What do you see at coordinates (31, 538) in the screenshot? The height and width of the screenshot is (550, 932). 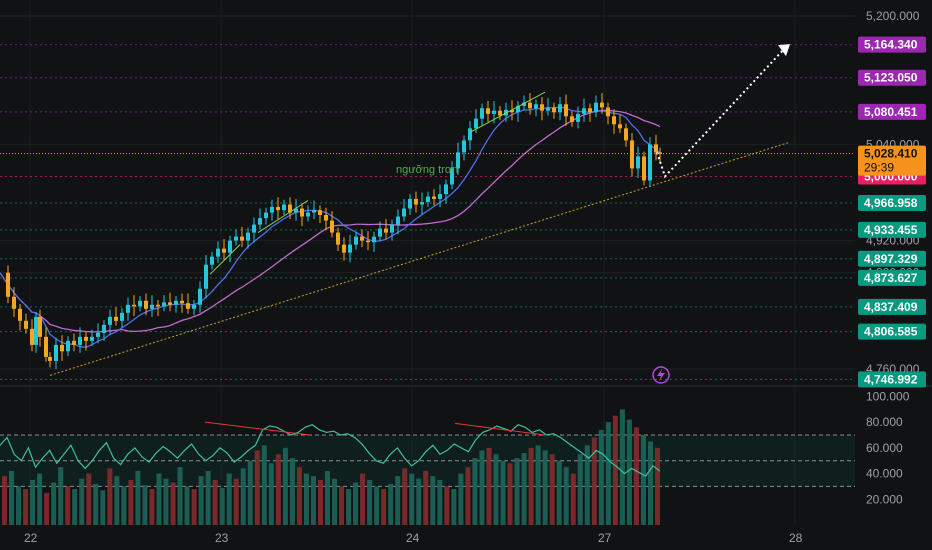 I see `x-tick-label: 22` at bounding box center [31, 538].